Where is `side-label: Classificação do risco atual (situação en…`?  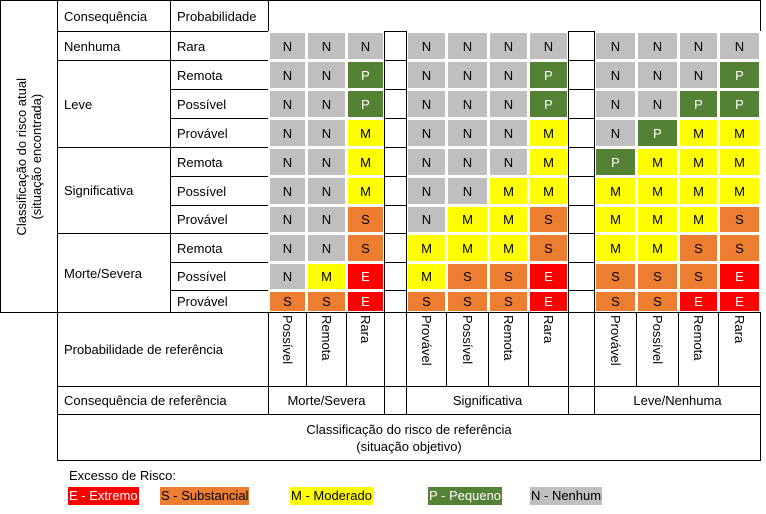
side-label: Classificação do risco atual (situação en… is located at coordinates (29, 157).